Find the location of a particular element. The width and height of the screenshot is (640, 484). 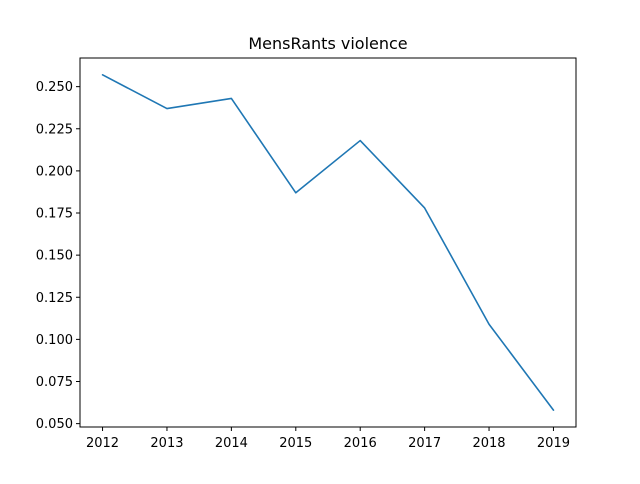

x-tick-label: 2019 is located at coordinates (553, 443).